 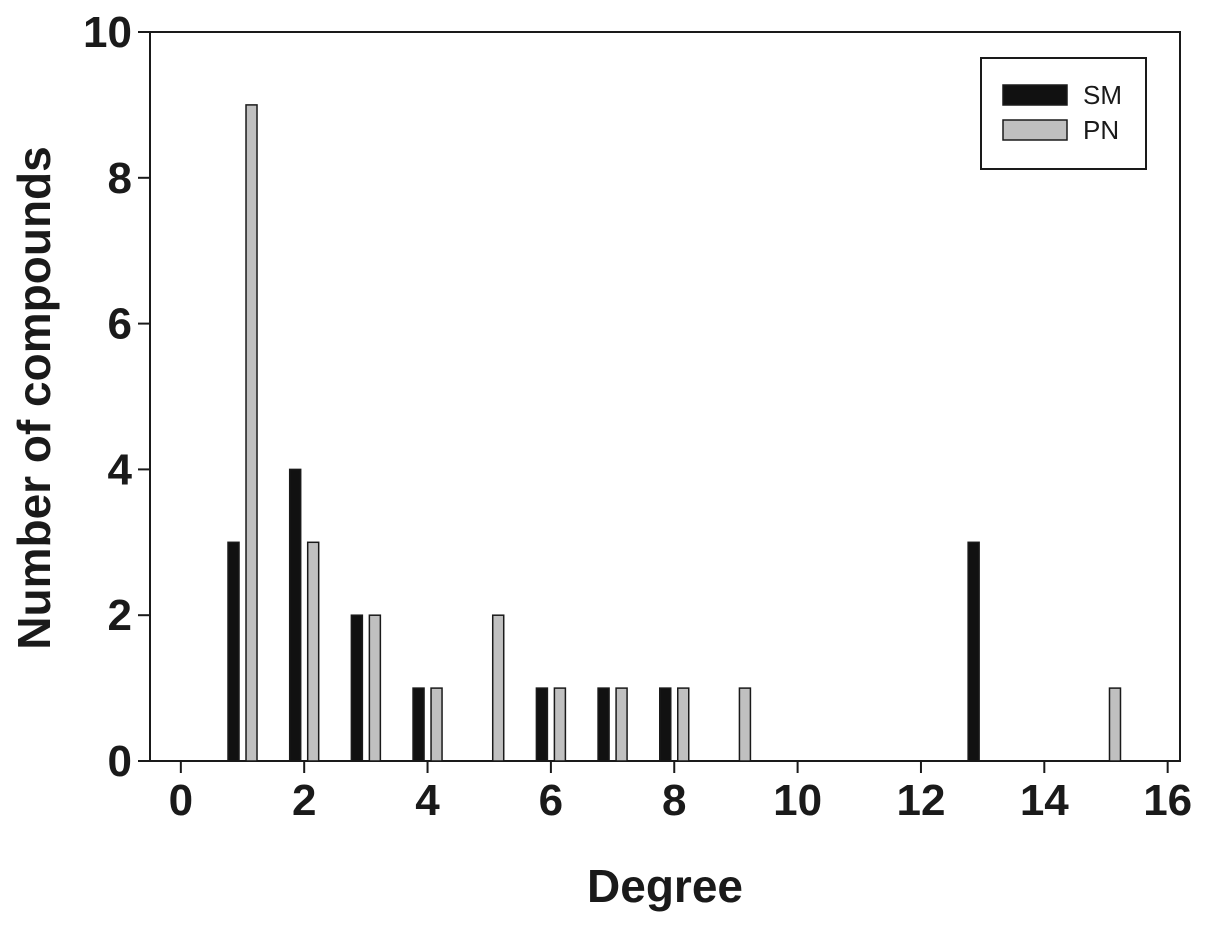 What do you see at coordinates (120, 761) in the screenshot?
I see `y-tick-label: 0` at bounding box center [120, 761].